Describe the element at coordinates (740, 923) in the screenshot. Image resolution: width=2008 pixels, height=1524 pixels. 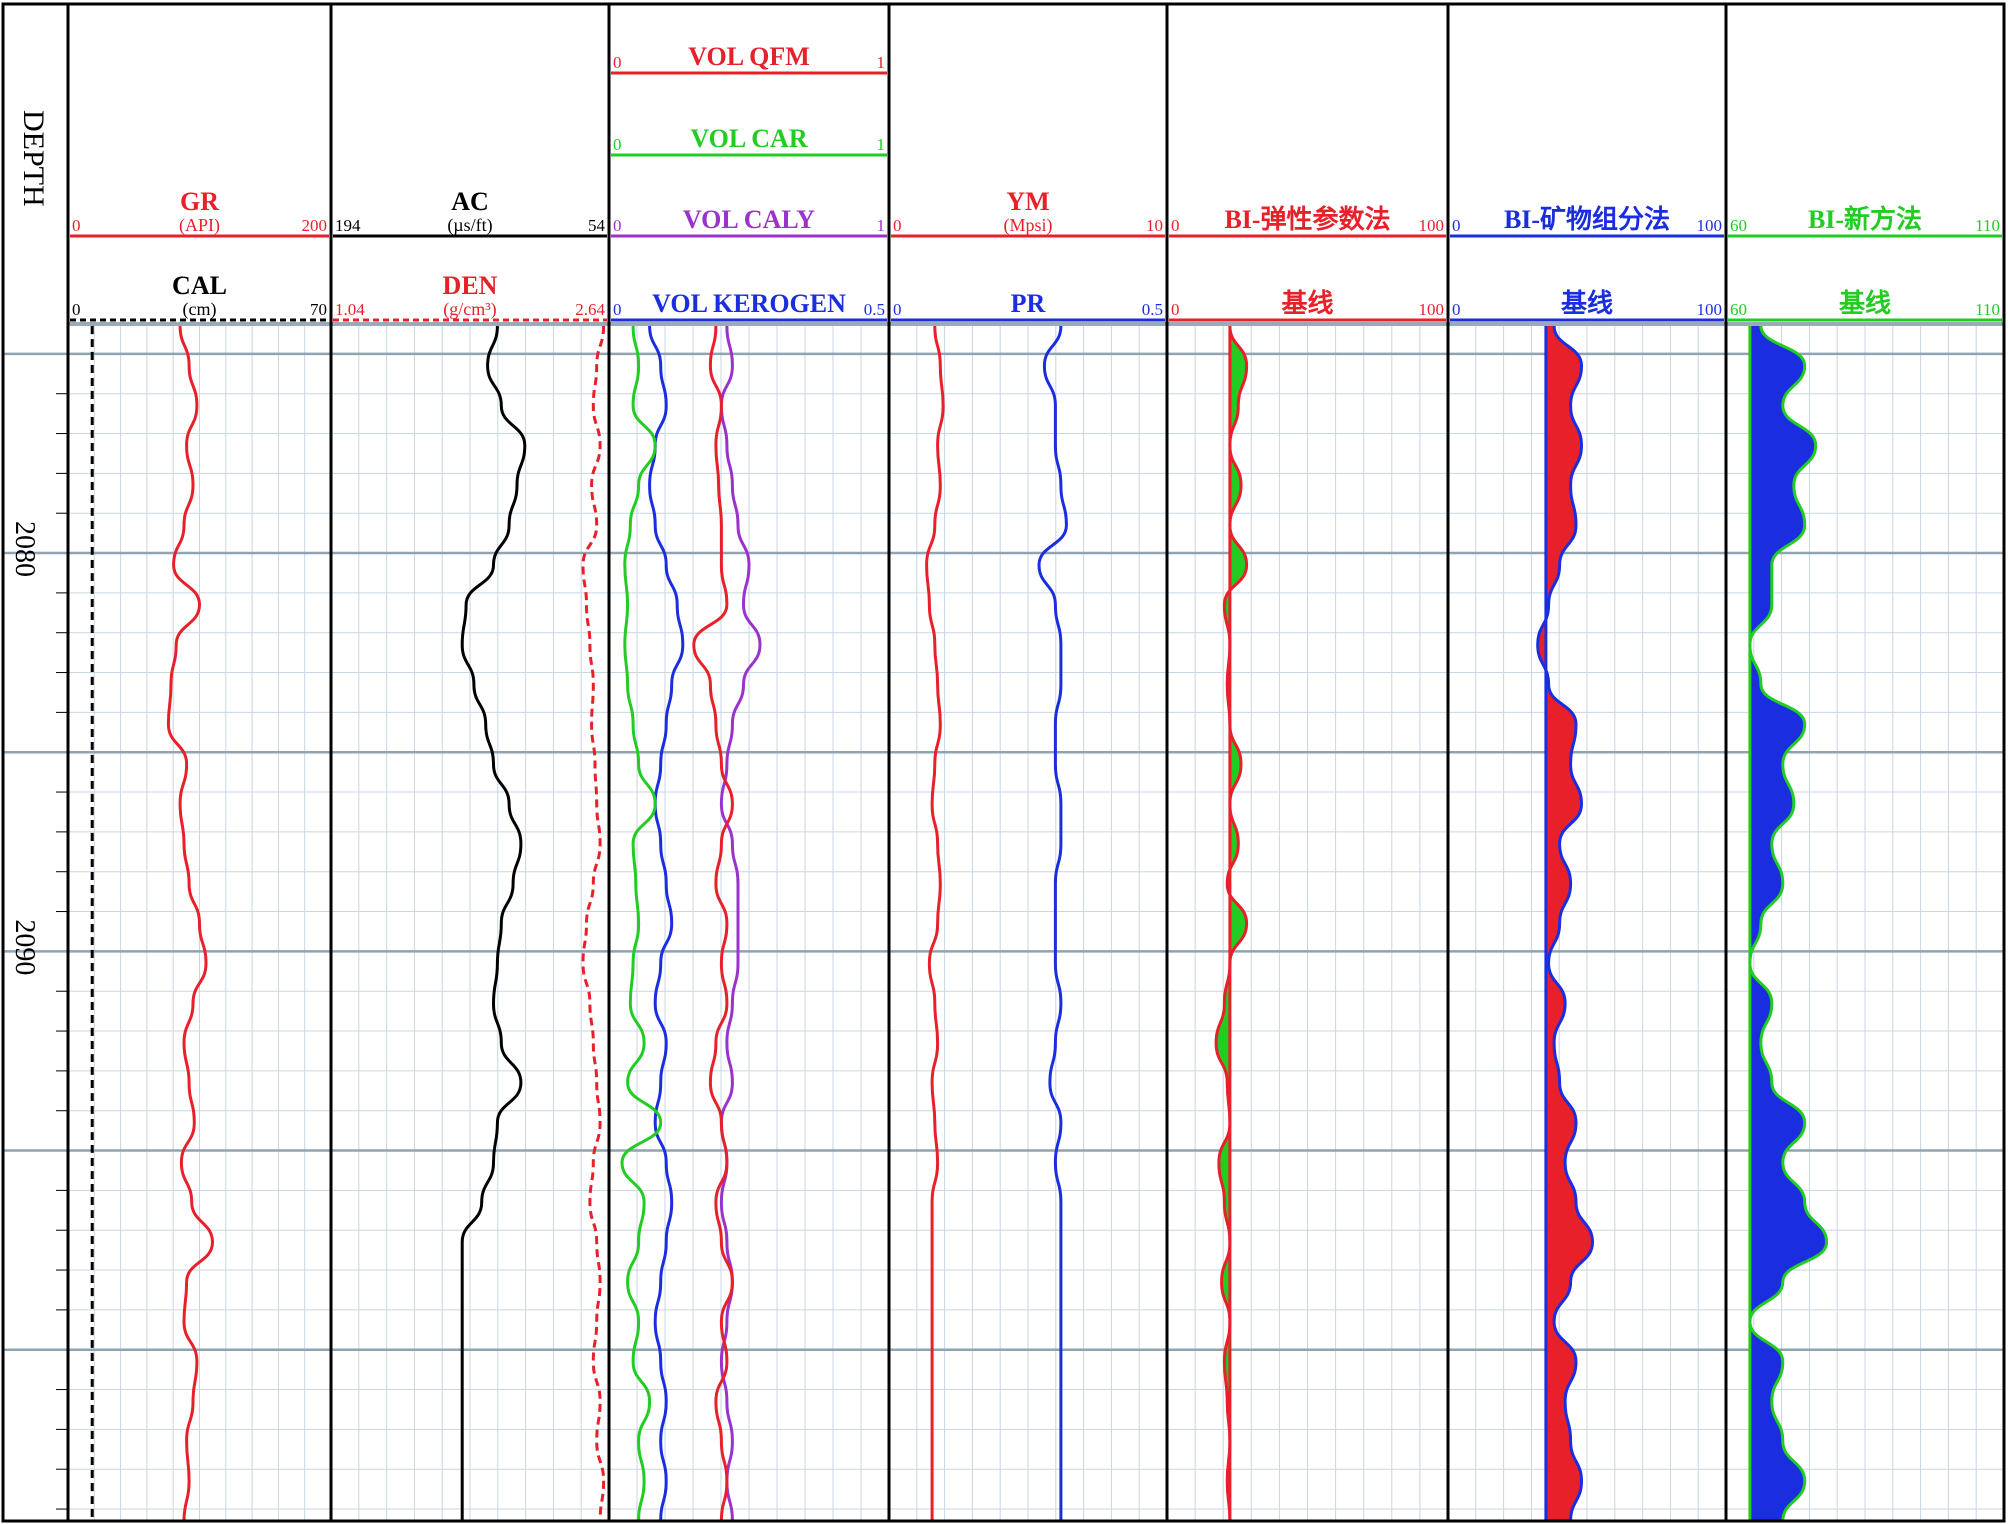
I see `vol-caly-curve` at that location.